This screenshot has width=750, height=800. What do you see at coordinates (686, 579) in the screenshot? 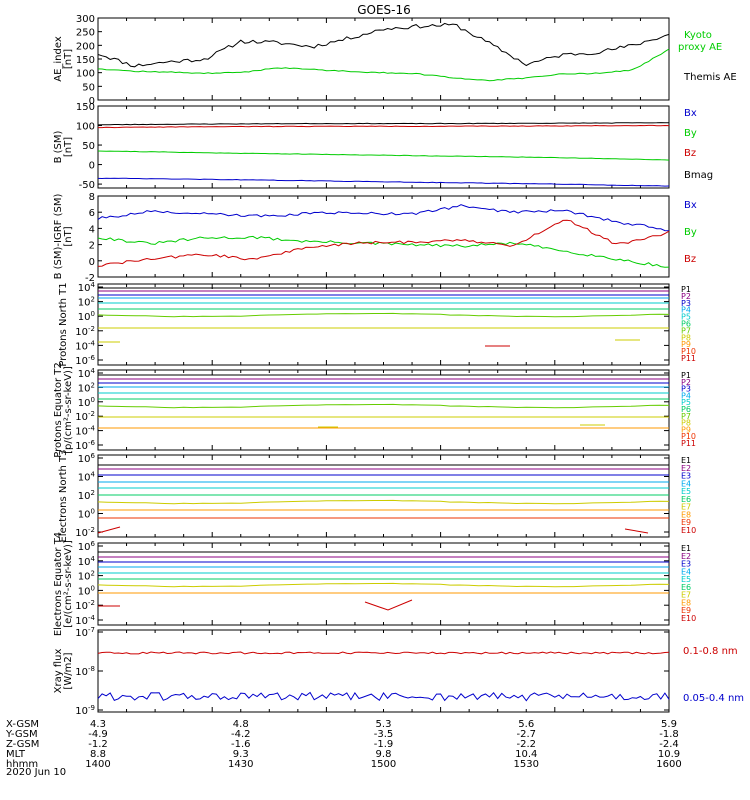
I see `legend-e5: E5` at bounding box center [686, 579].